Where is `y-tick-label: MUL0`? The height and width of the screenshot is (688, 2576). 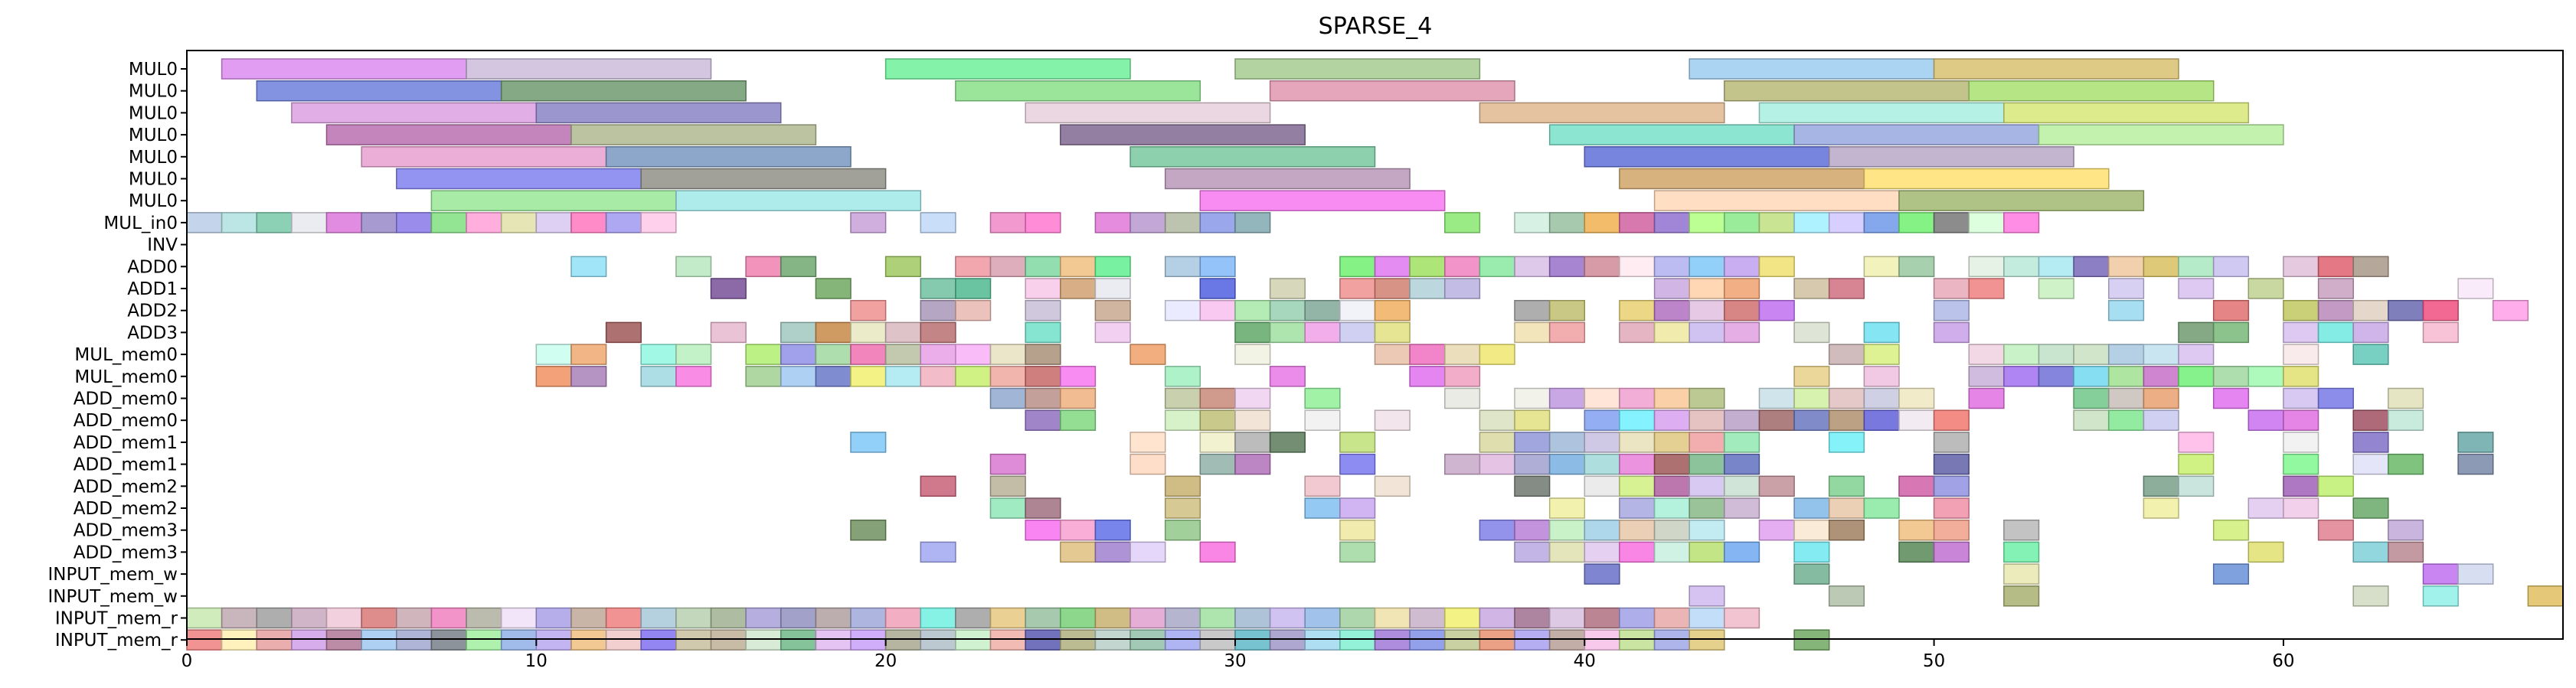
y-tick-label: MUL0 is located at coordinates (153, 158).